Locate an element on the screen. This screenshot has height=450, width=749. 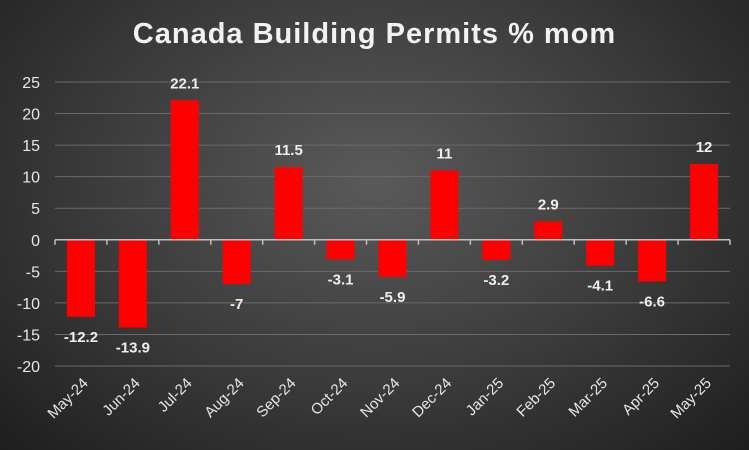
y-tick-label: 25 is located at coordinates (31, 83).